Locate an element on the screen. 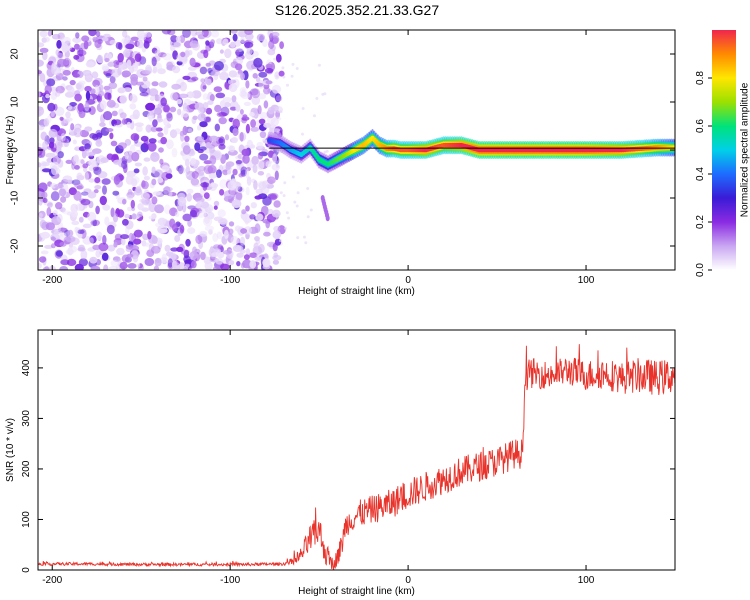 The height and width of the screenshot is (600, 750). spec-y-tick-label: 20 is located at coordinates (15, 54).